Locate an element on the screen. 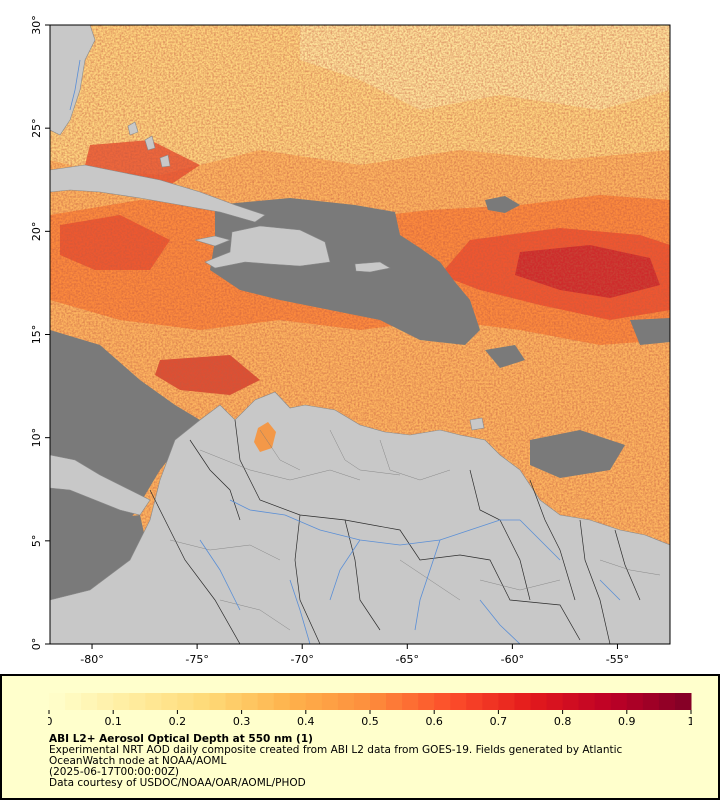 The height and width of the screenshot is (800, 720). x-tick-label: -65° is located at coordinates (407, 659).